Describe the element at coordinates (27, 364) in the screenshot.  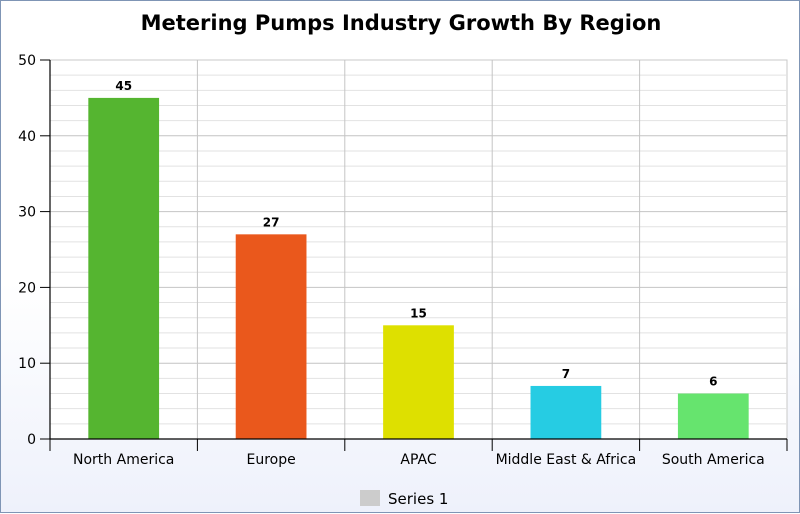
I see `y-tick-label: 10` at that location.